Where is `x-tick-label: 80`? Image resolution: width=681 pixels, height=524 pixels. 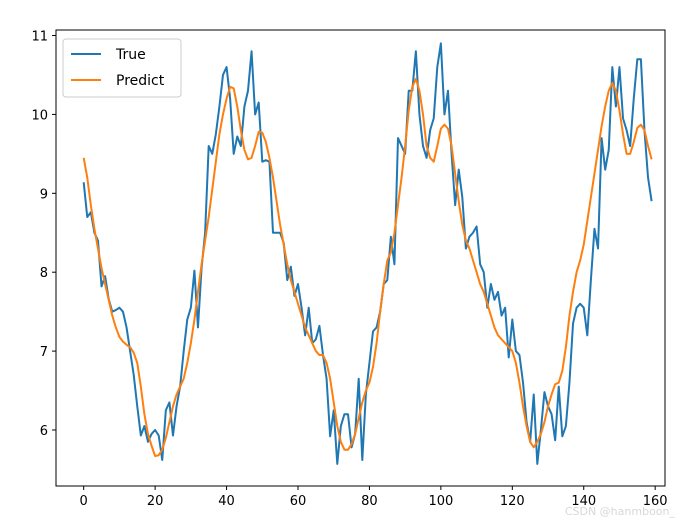
x-tick-label: 80 is located at coordinates (369, 501).